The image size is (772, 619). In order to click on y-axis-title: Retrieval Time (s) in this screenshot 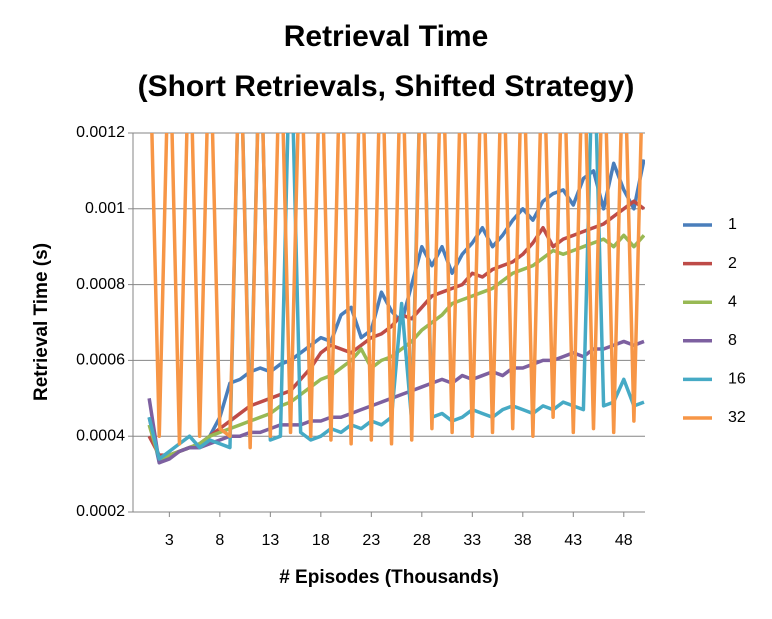, I will do `click(41, 322)`.